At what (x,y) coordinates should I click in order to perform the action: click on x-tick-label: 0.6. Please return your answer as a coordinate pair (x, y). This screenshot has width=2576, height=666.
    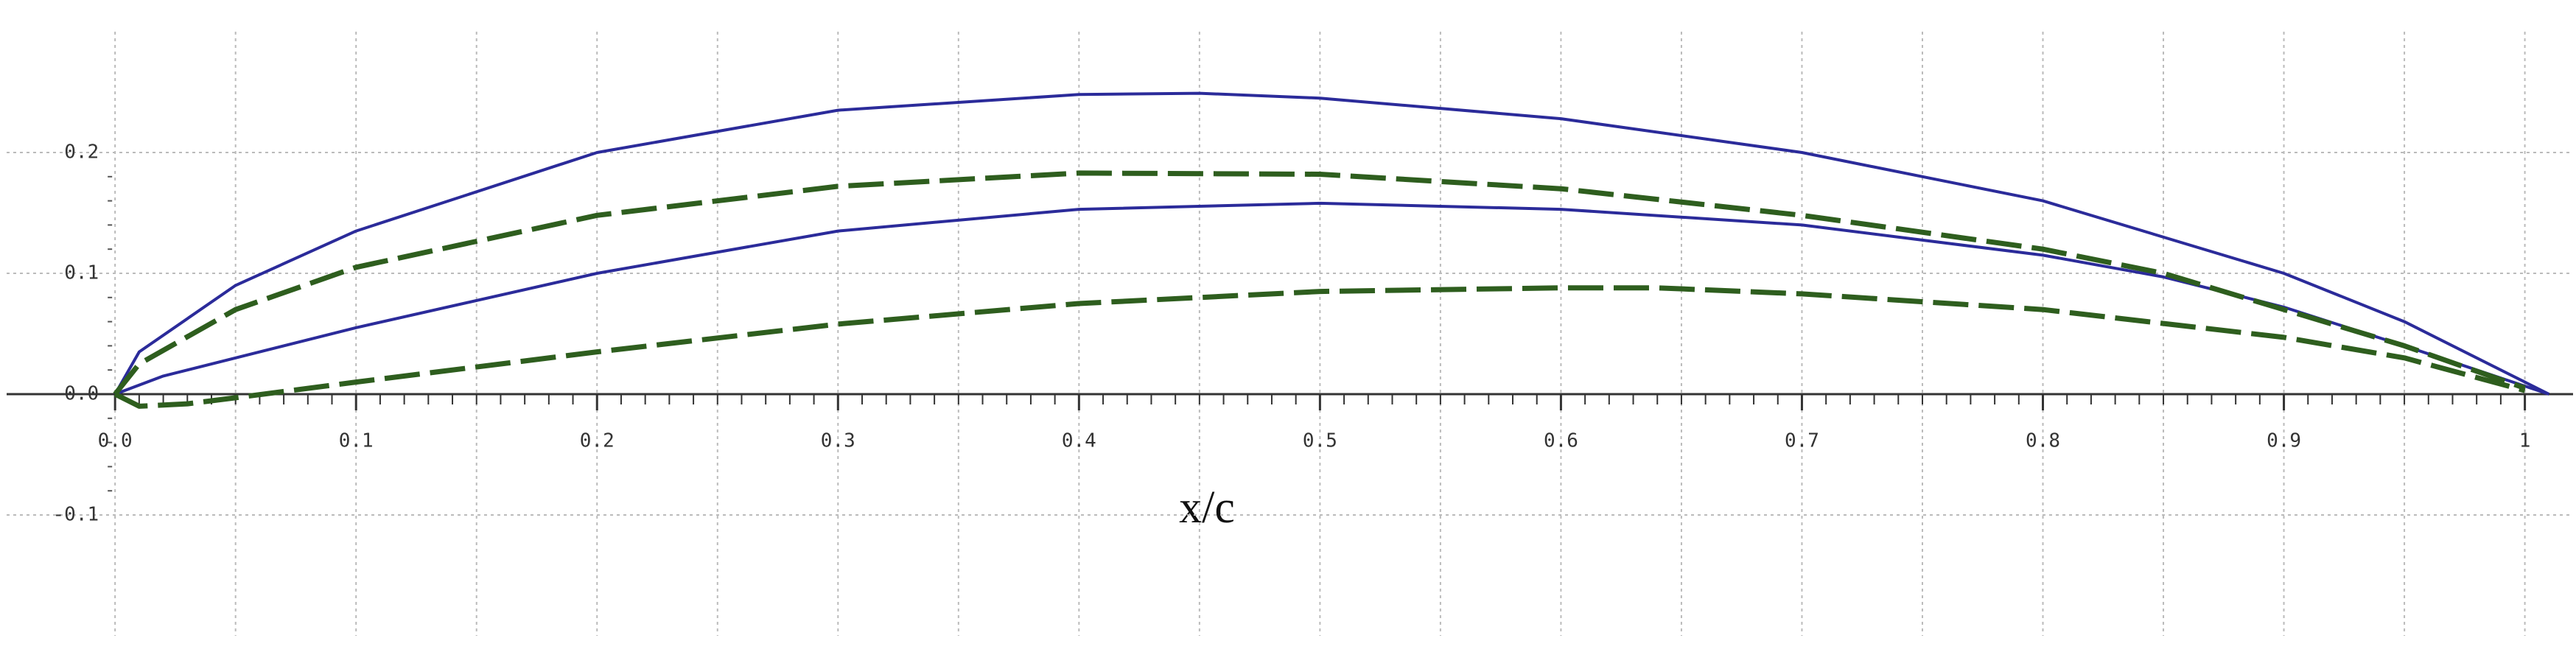
    Looking at the image, I should click on (1561, 441).